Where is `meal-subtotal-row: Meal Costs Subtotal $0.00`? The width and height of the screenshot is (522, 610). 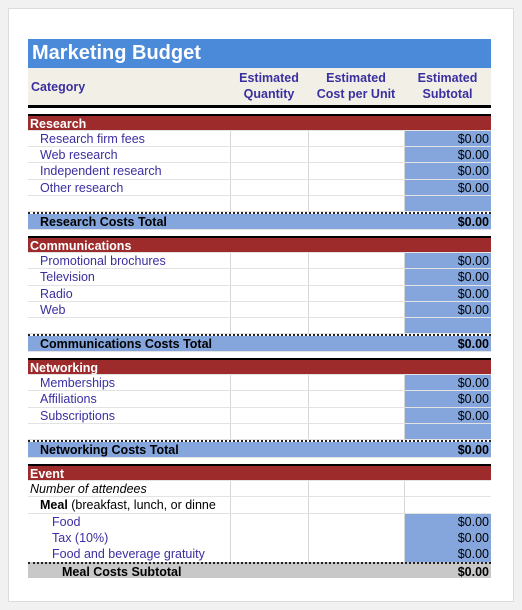
meal-subtotal-row: Meal Costs Subtotal $0.00 is located at coordinates (259, 571).